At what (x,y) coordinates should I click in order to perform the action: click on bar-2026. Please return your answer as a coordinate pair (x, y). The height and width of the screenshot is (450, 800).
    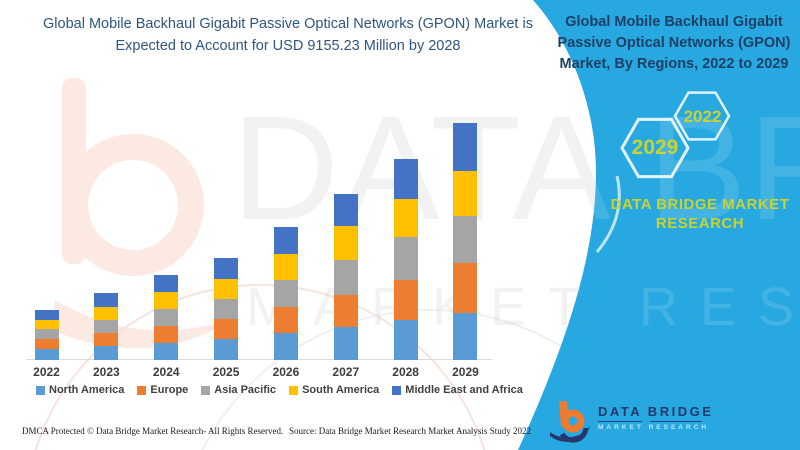
    Looking at the image, I should click on (285, 293).